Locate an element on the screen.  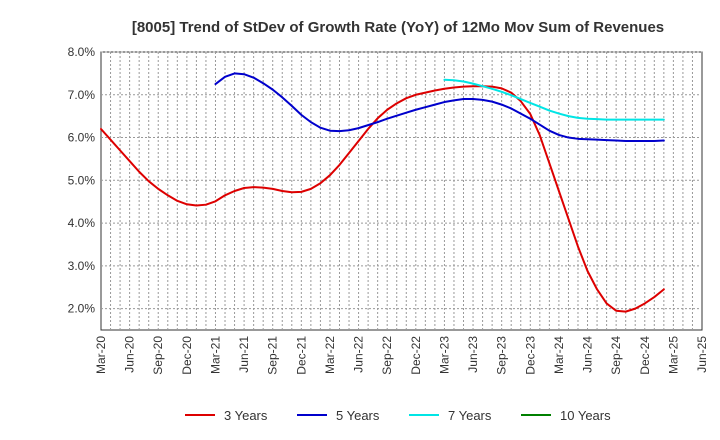
x-tick-label: Jun-23 is located at coordinates (473, 354).